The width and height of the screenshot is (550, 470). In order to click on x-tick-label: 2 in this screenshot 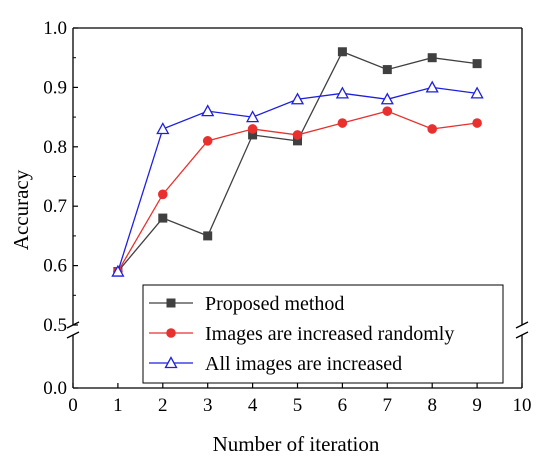, I will do `click(163, 405)`.